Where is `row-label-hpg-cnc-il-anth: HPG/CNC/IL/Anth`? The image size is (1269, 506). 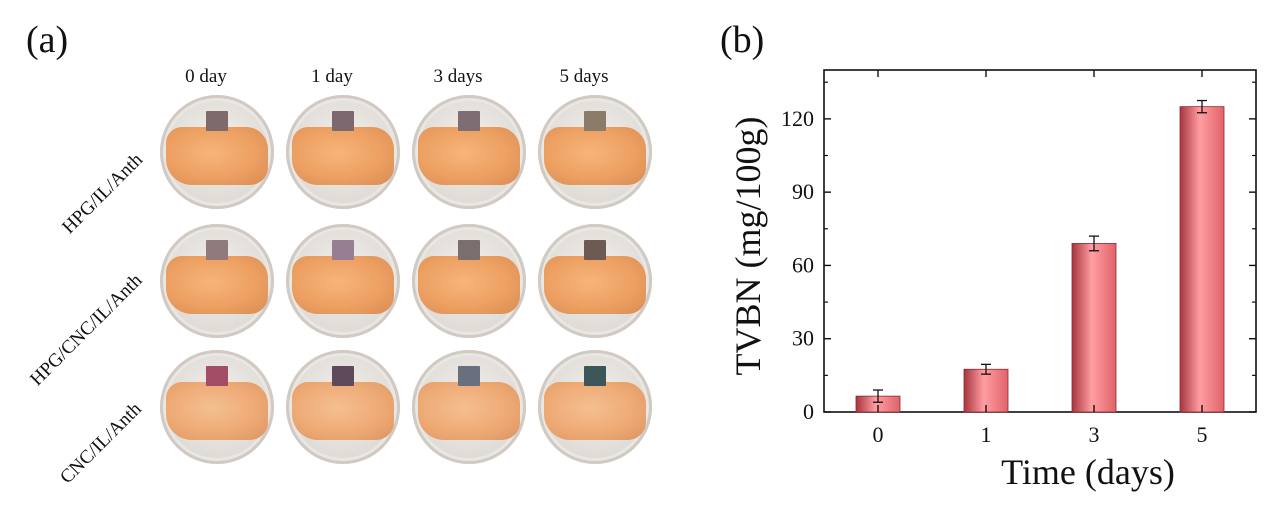
row-label-hpg-cnc-il-anth: HPG/CNC/IL/Anth is located at coordinates (86, 330).